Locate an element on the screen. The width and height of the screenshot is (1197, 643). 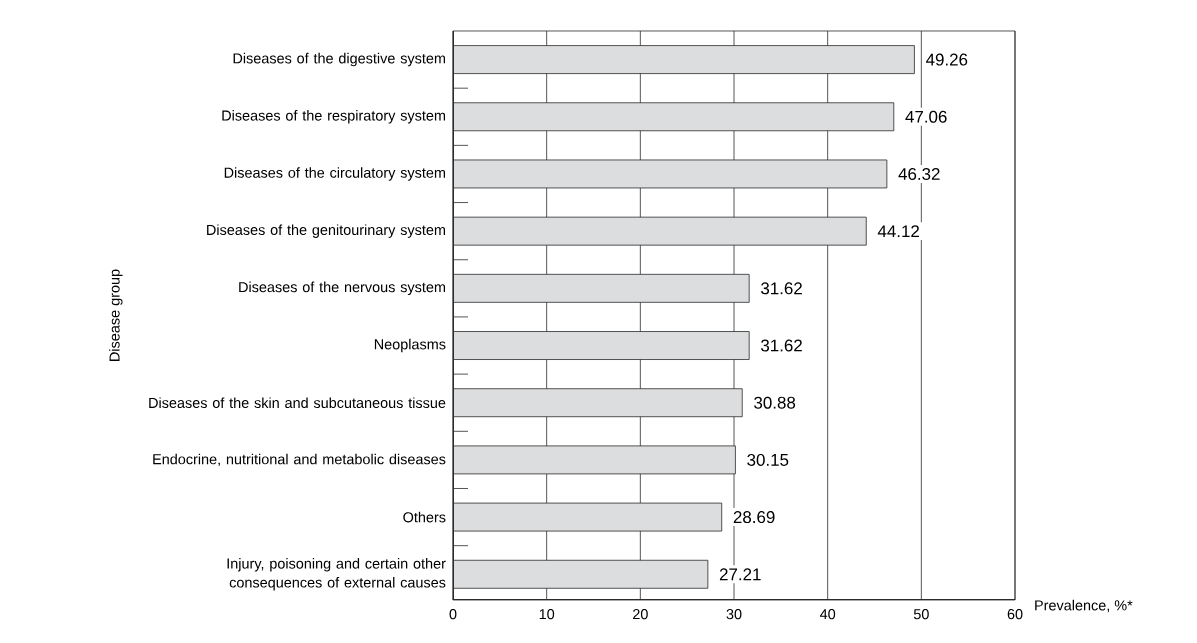
data-label: 27.21 is located at coordinates (740, 574).